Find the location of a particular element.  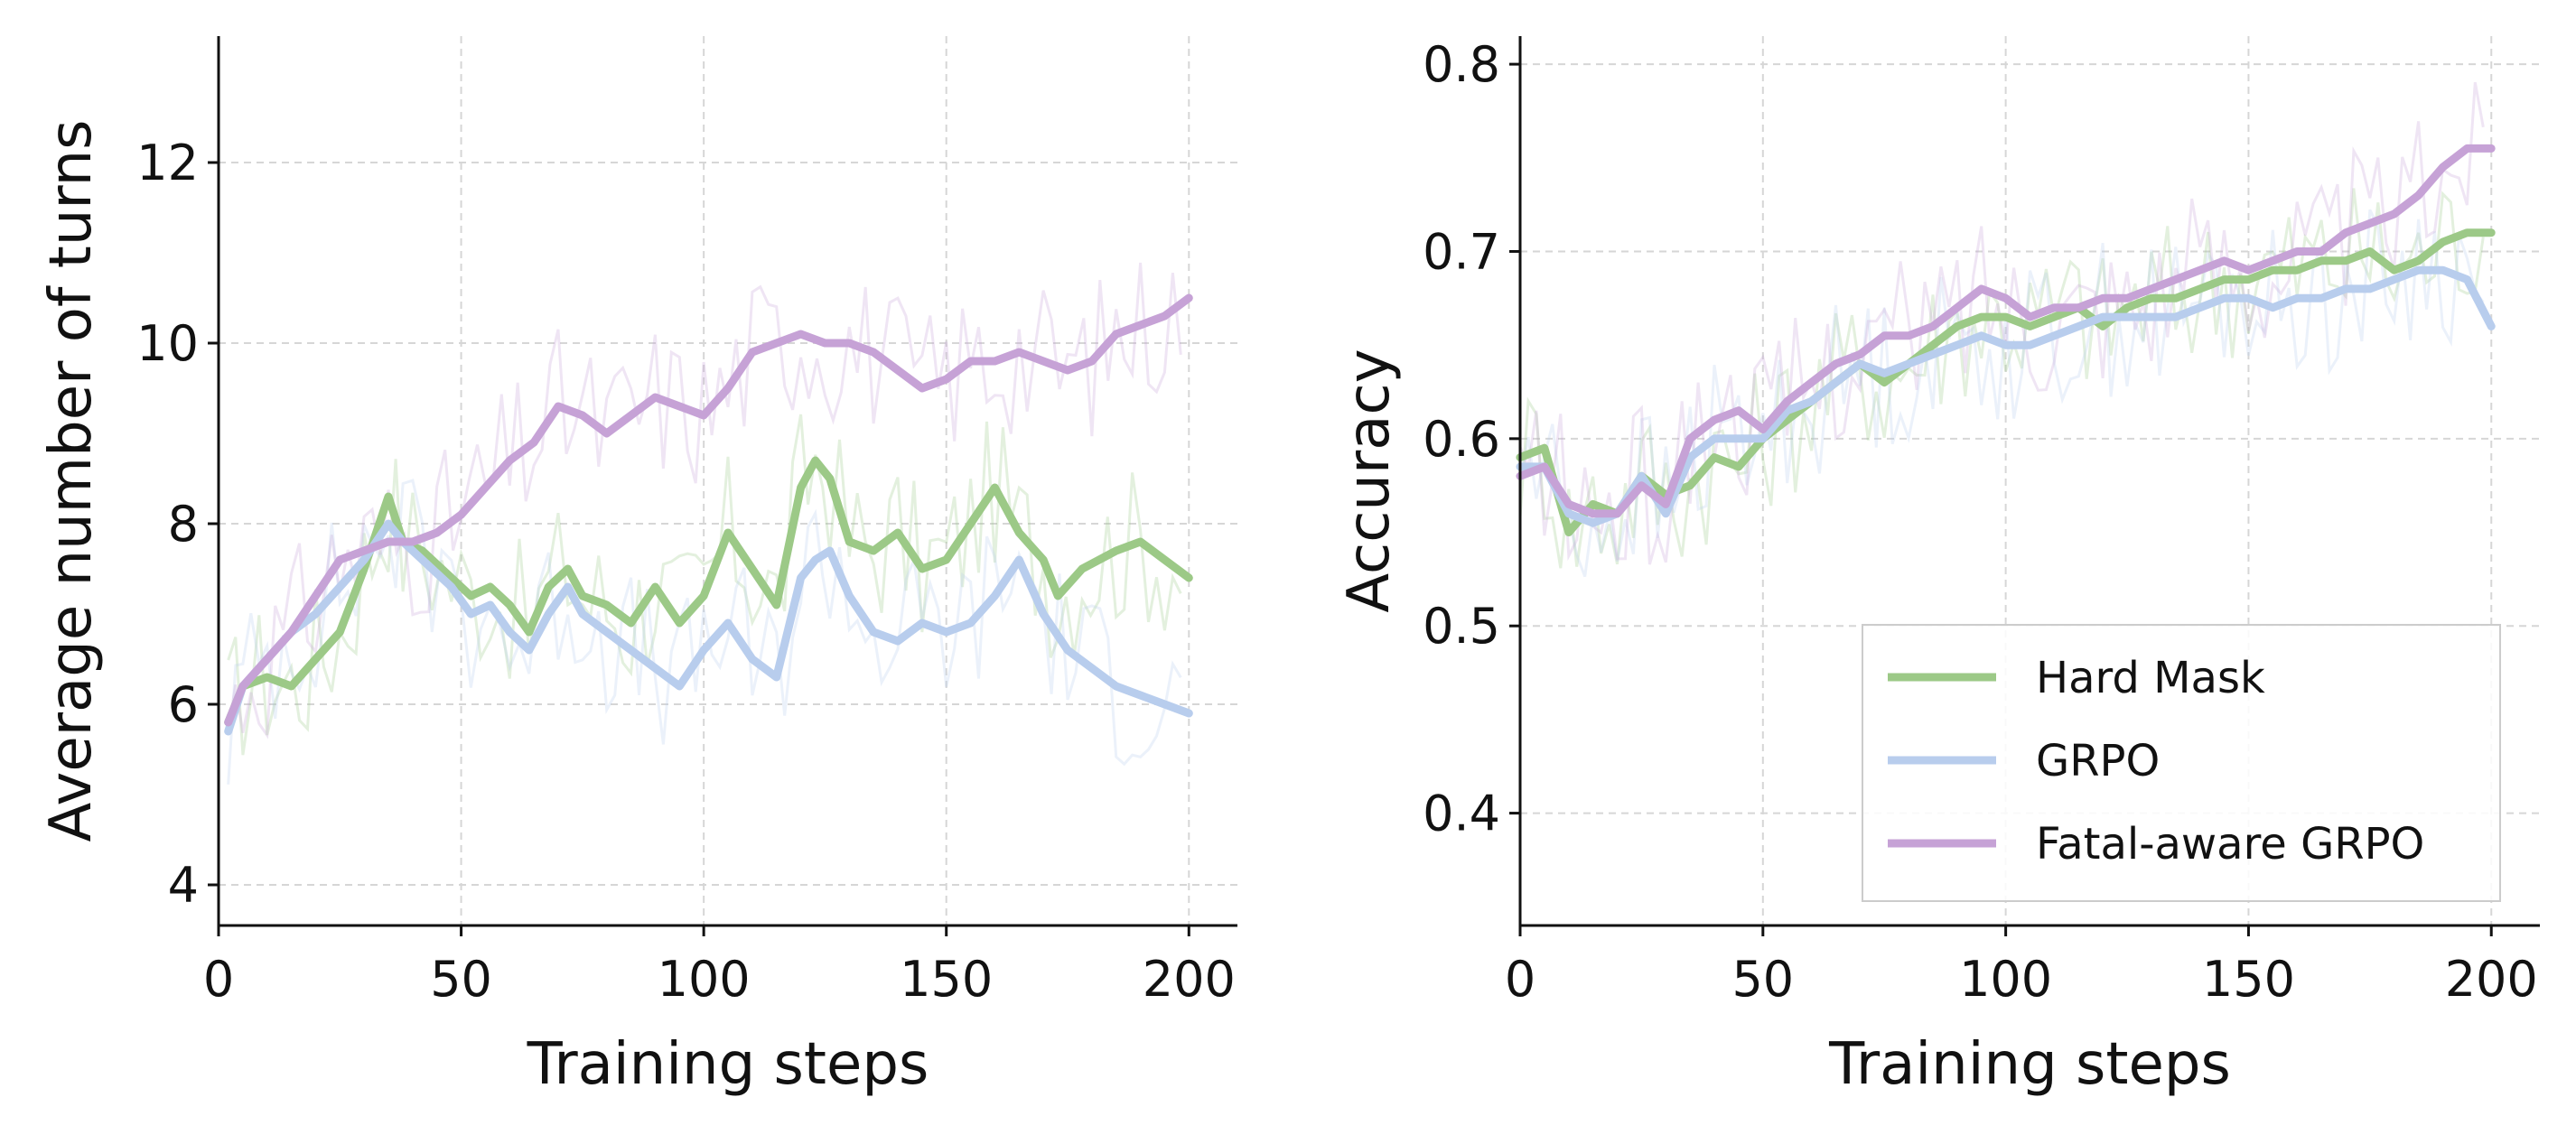

y-axis-label: Average number of turns is located at coordinates (71, 480).